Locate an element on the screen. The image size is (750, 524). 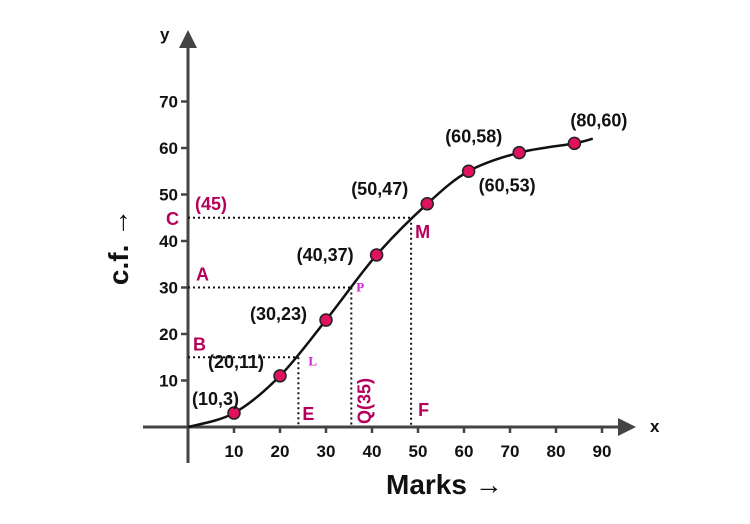
point-label: (40,37) is located at coordinates (325, 255).